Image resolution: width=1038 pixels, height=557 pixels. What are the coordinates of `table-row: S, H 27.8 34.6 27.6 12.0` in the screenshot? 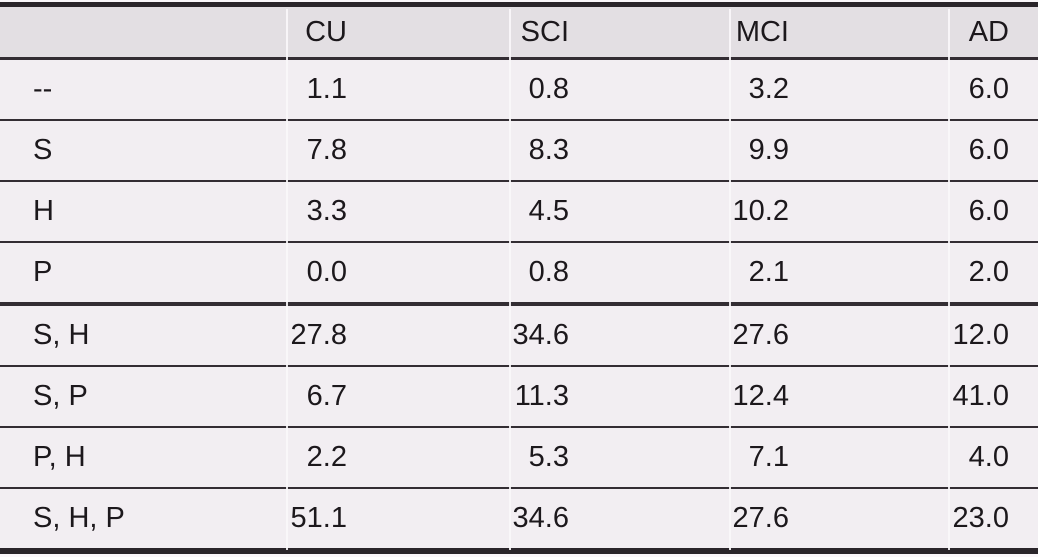 It's located at (519, 336).